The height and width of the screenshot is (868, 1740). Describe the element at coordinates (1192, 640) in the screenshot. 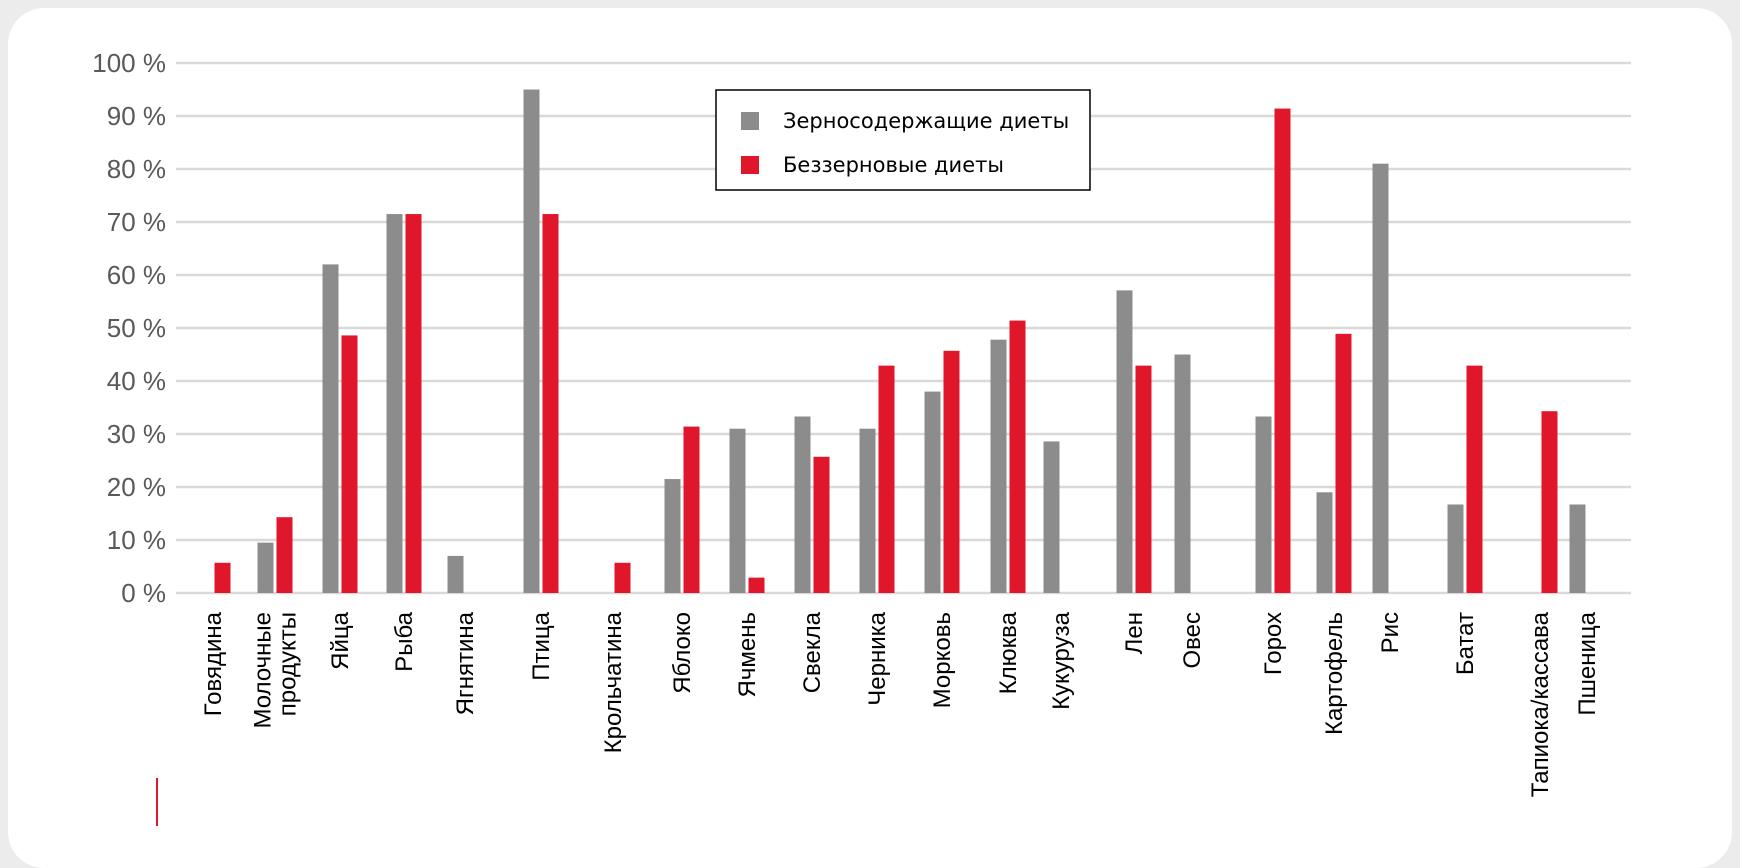

I see `x-tick-label: Овес` at that location.